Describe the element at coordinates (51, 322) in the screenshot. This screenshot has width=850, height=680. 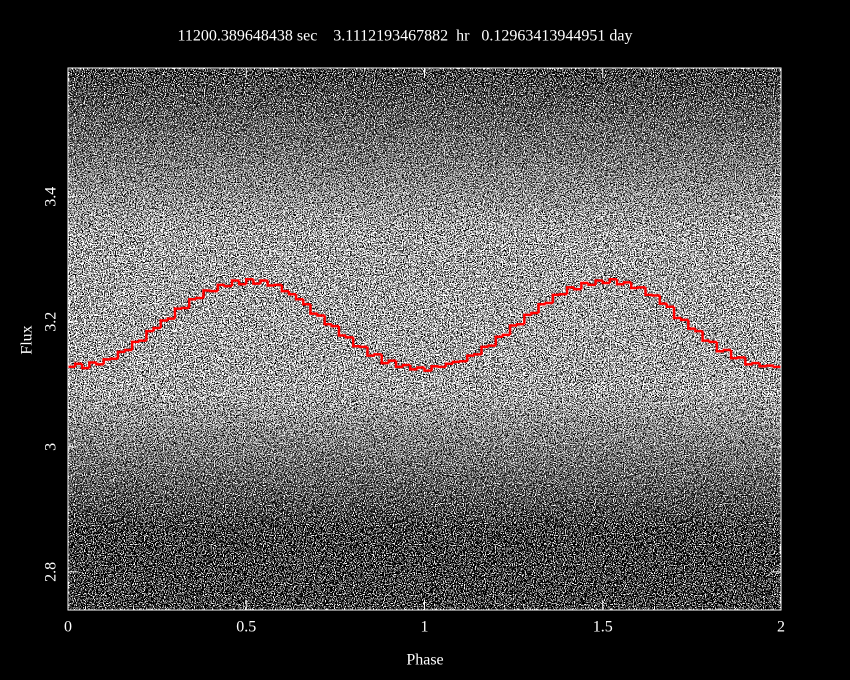
I see `y-tick-label: 3.2` at that location.